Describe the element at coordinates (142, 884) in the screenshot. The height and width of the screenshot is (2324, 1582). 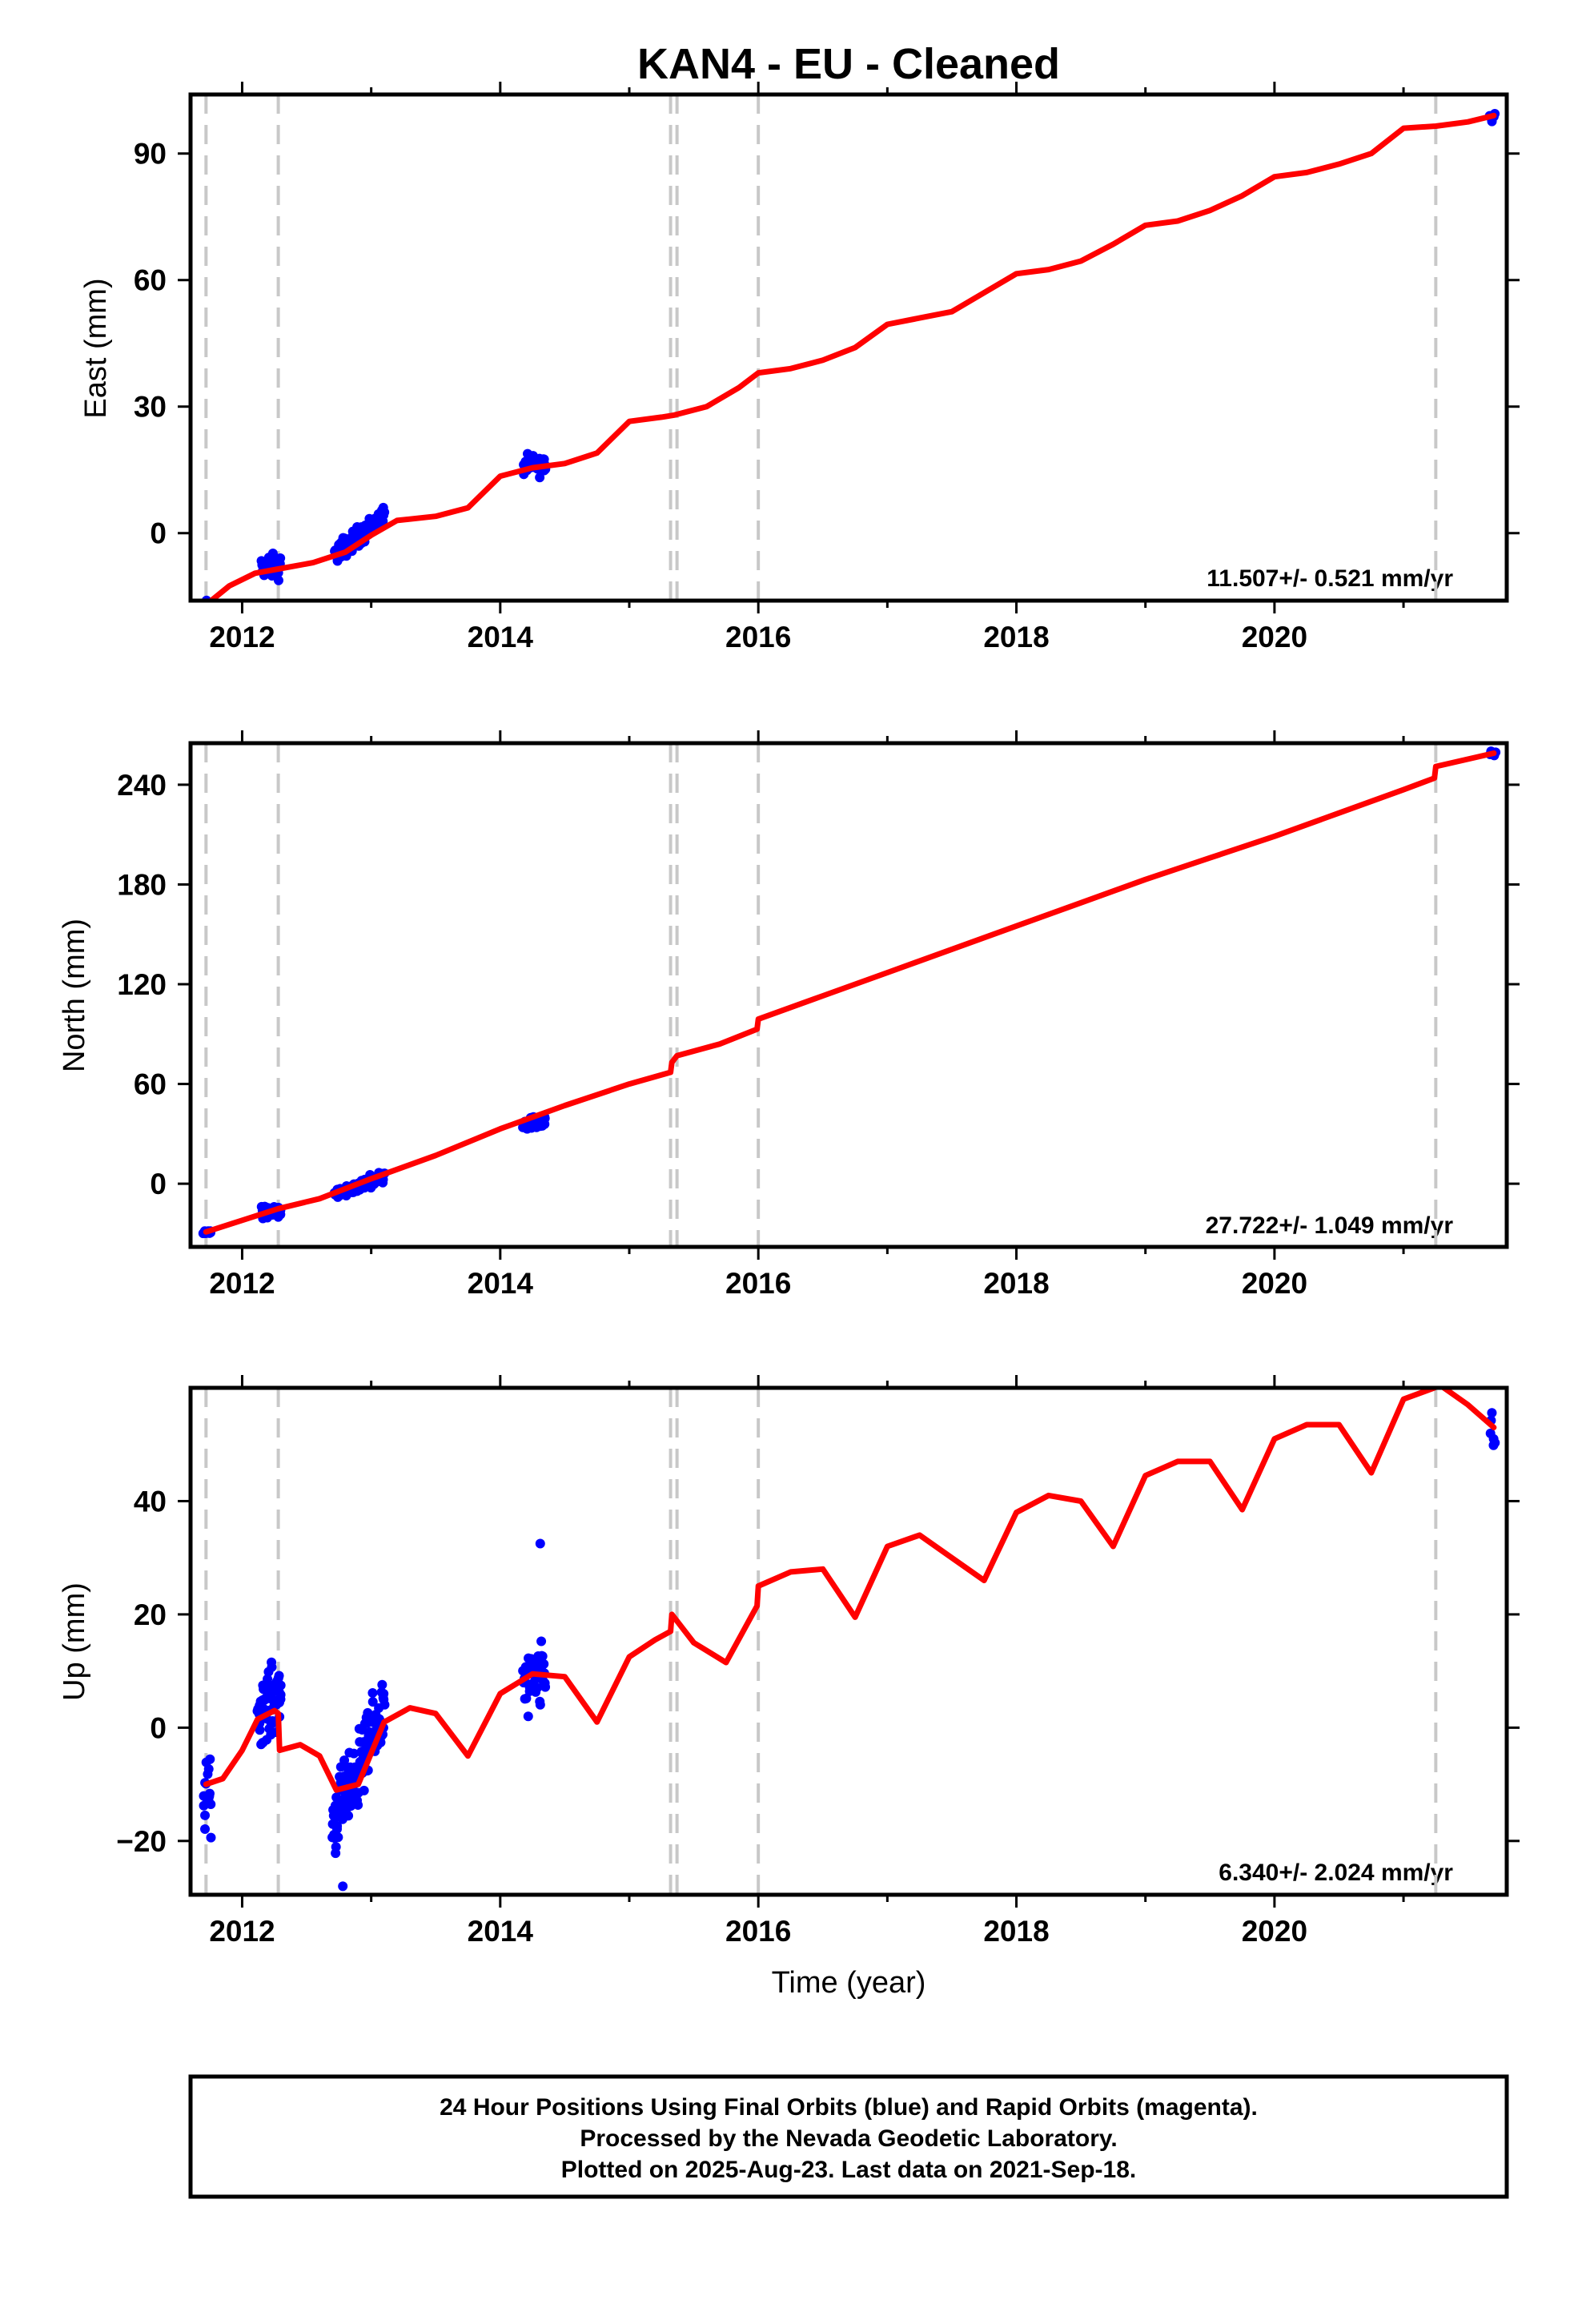
I see `north-y-tick-label: 180` at that location.